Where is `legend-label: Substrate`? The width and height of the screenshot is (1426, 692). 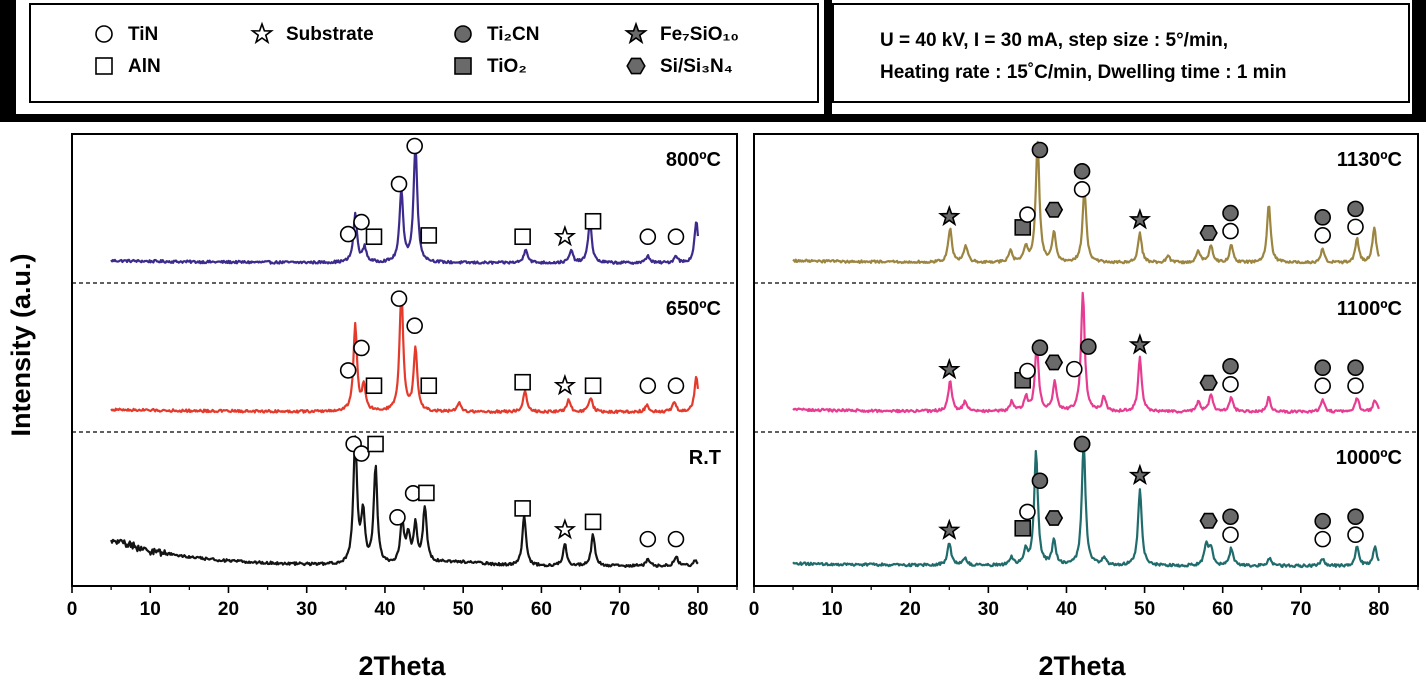
legend-label: Substrate is located at coordinates (330, 34).